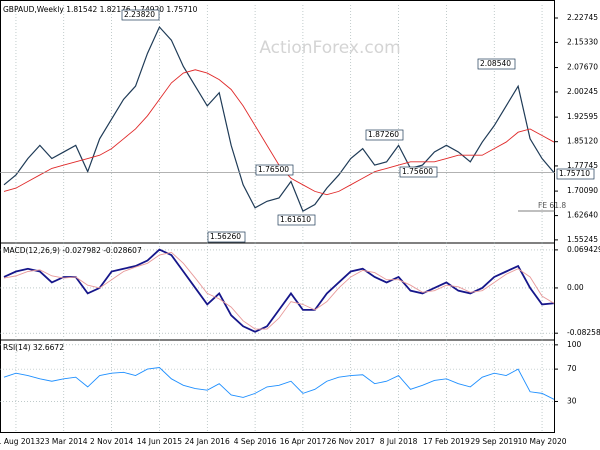 The width and height of the screenshot is (600, 450). I want to click on annotation: 1.56260, so click(225, 236).